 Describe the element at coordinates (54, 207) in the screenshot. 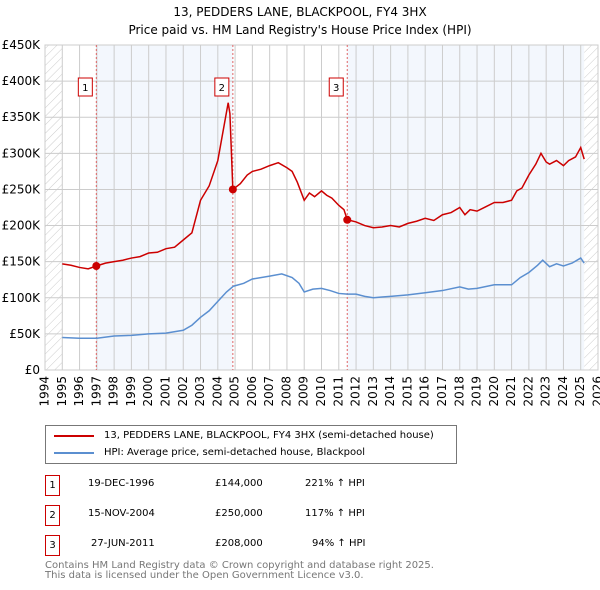

I see `hatch-before` at that location.